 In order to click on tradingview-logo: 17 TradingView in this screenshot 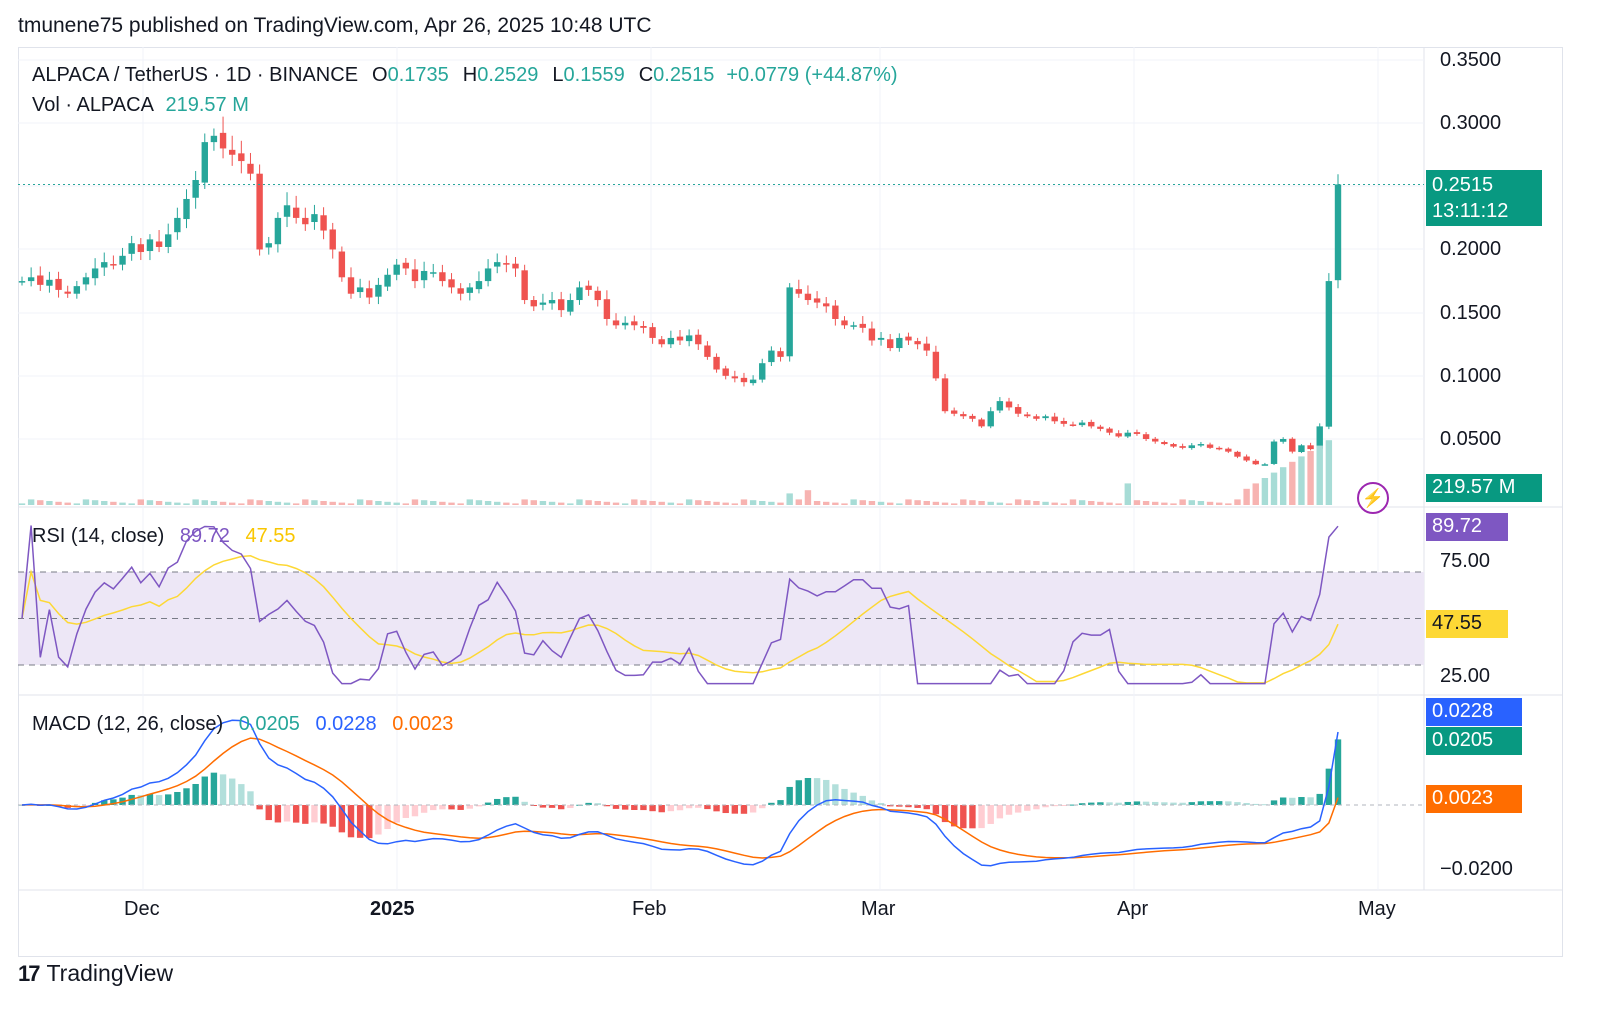, I will do `click(95, 973)`.